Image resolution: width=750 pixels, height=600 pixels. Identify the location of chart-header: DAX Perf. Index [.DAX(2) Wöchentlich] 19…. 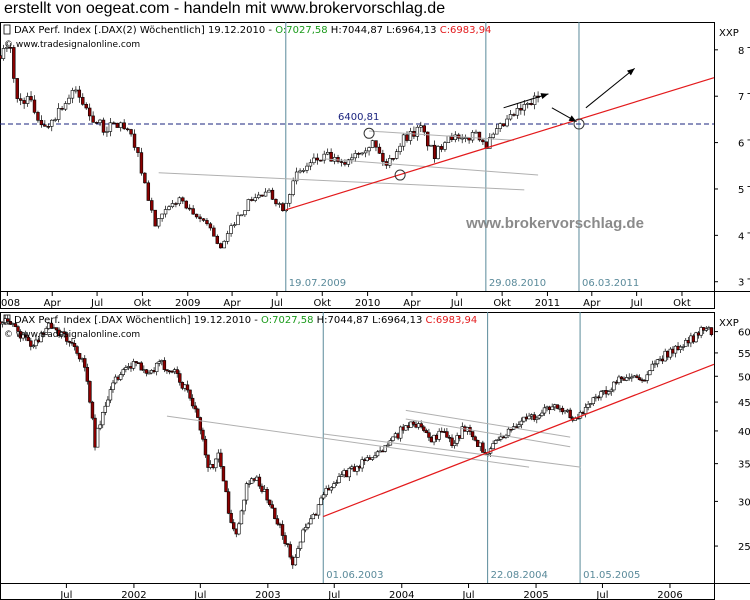
(252, 30).